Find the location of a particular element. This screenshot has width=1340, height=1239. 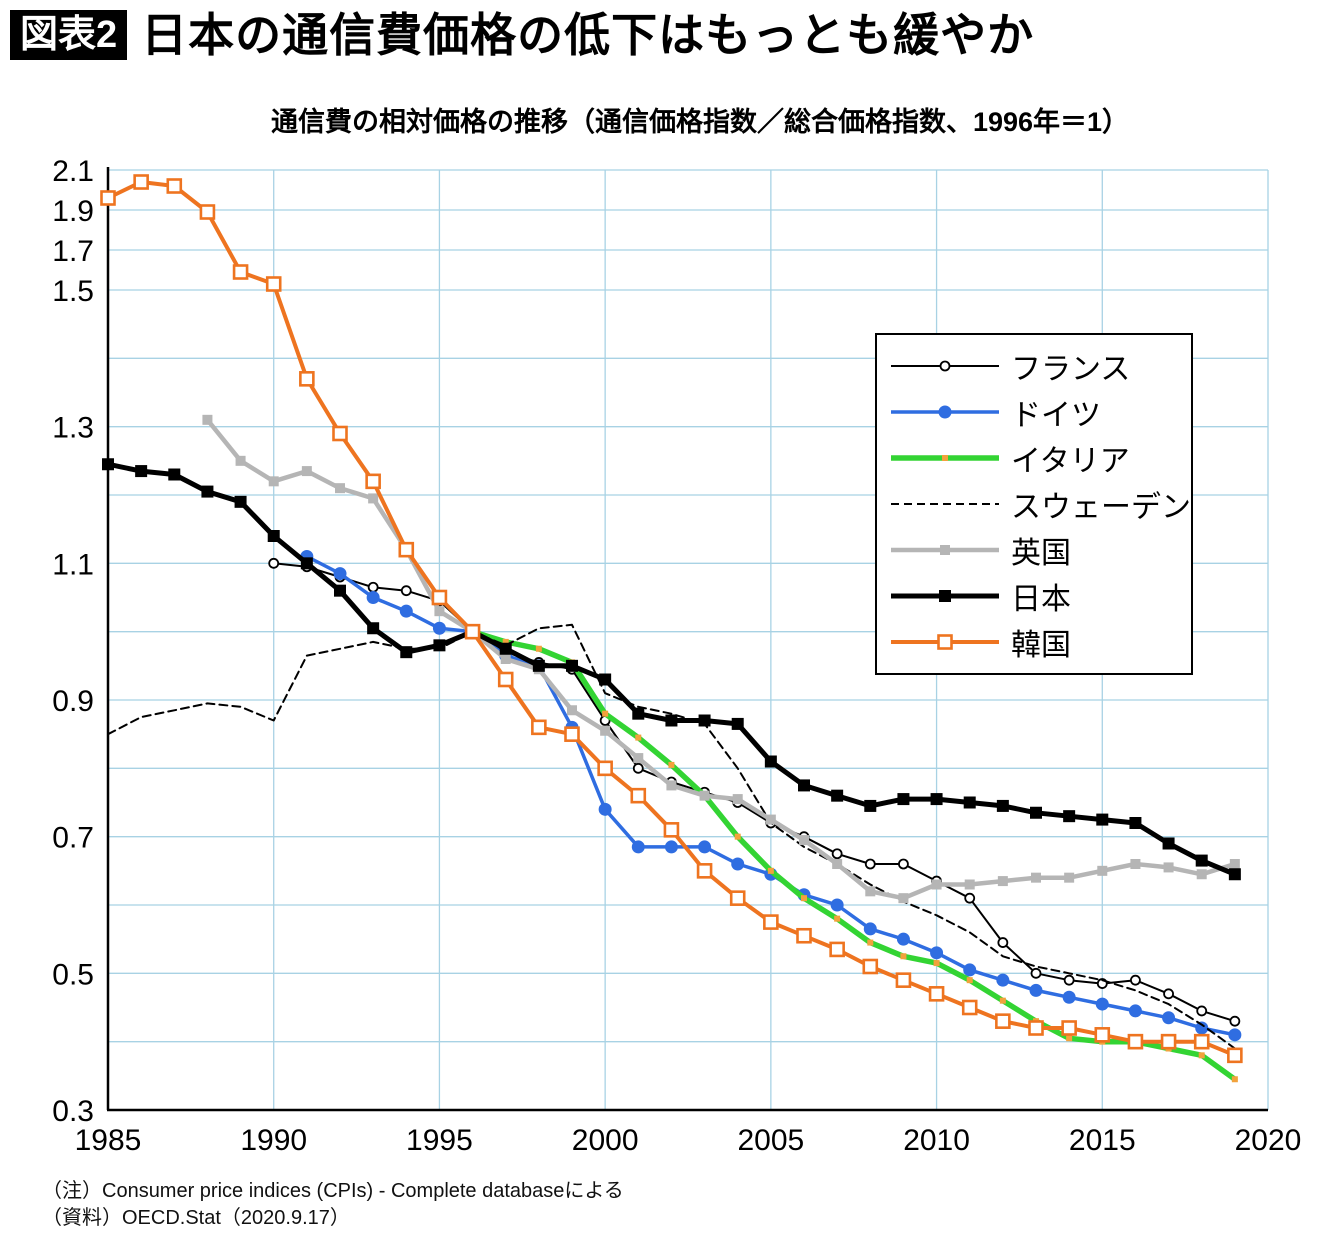

legend-swatch-uk is located at coordinates (945, 550).